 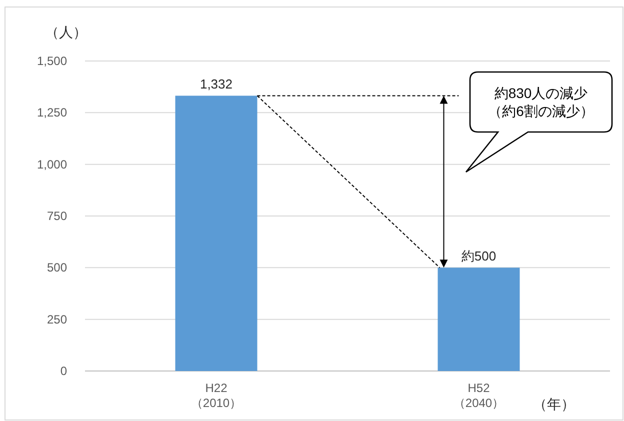 What do you see at coordinates (57, 267) in the screenshot?
I see `y-tick-label: 500` at bounding box center [57, 267].